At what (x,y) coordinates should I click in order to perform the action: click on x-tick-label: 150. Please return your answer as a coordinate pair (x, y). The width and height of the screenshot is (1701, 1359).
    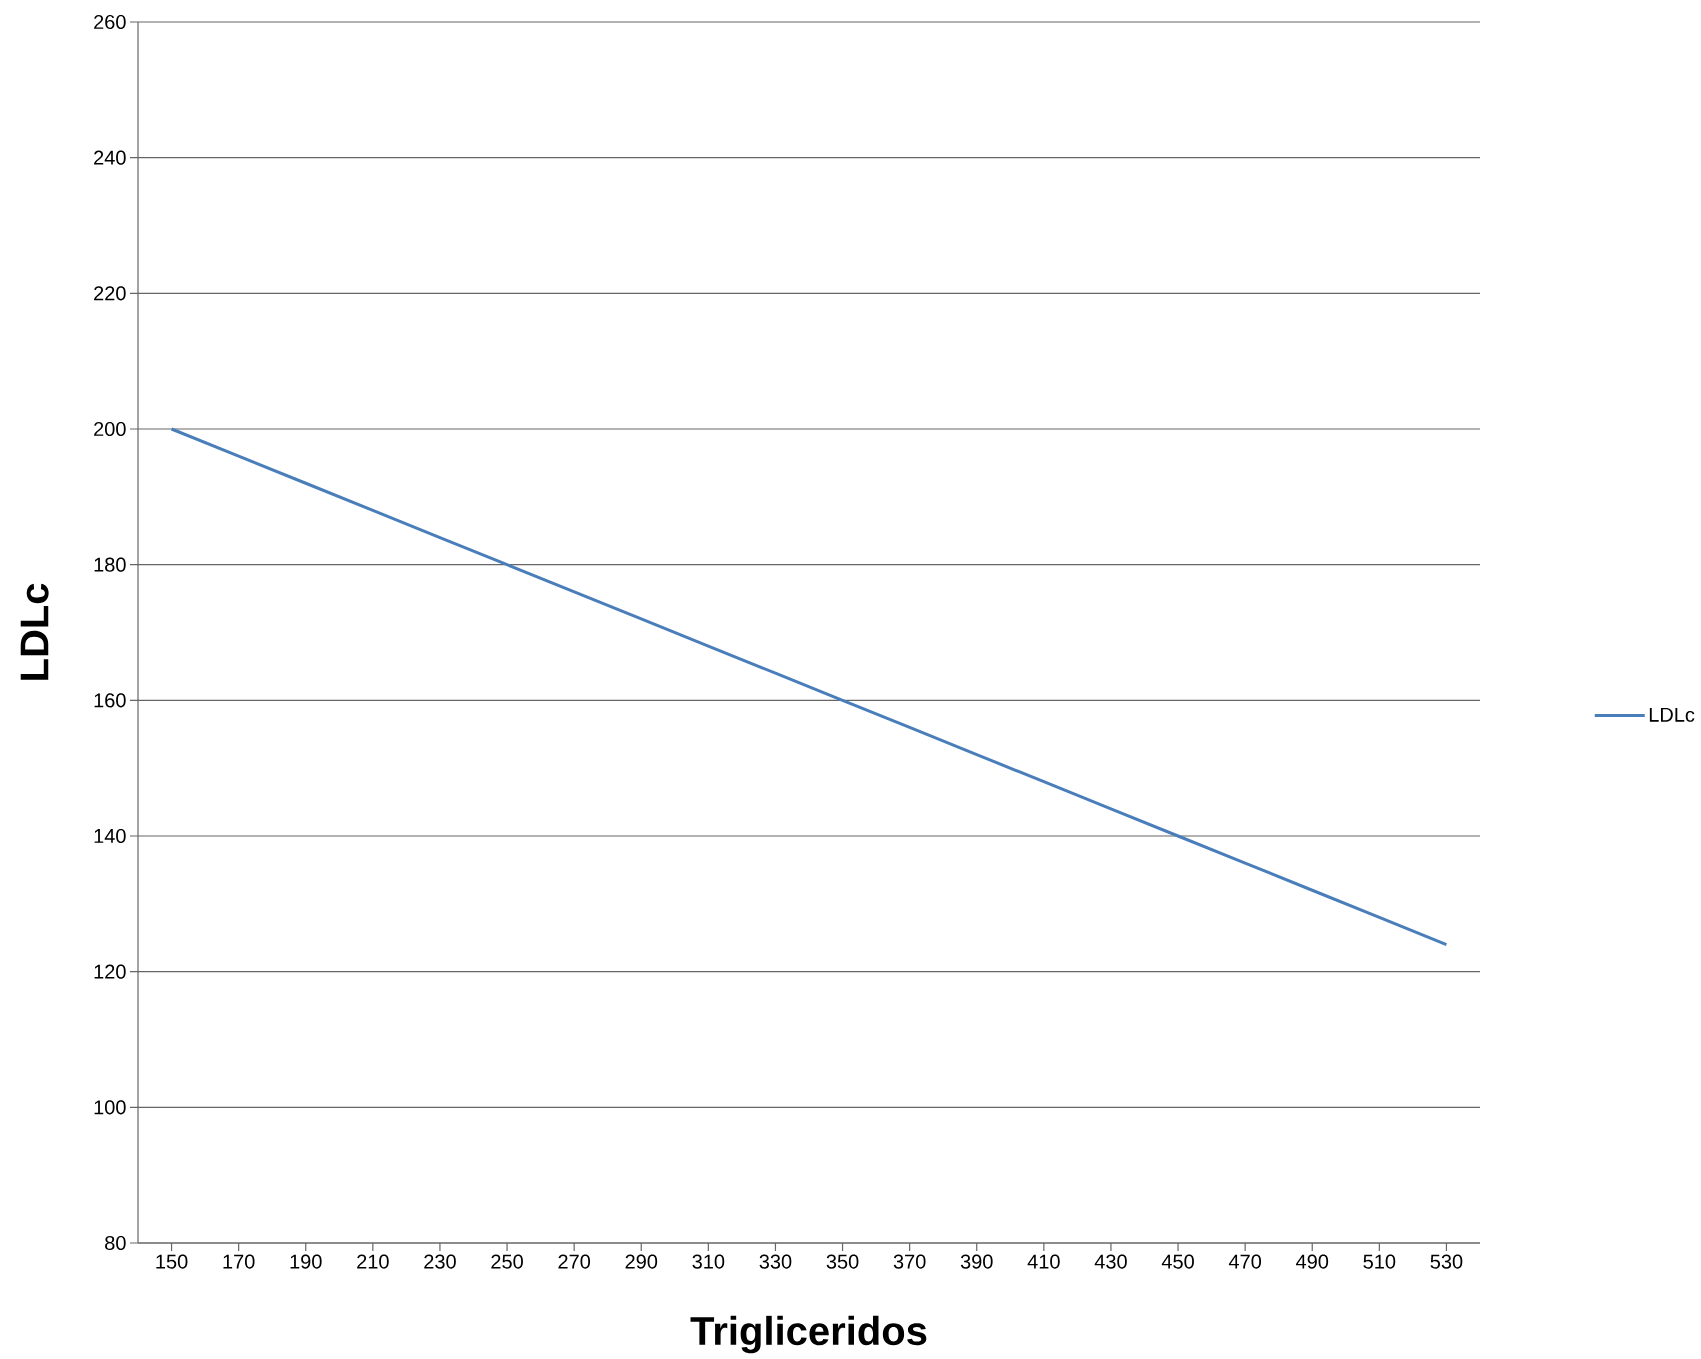
    Looking at the image, I should click on (172, 1261).